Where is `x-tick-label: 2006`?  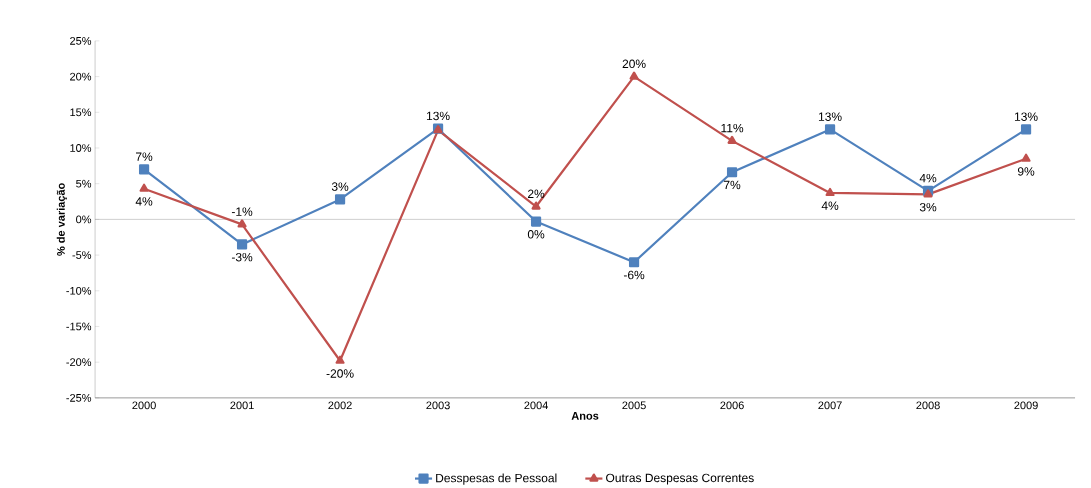 x-tick-label: 2006 is located at coordinates (732, 405).